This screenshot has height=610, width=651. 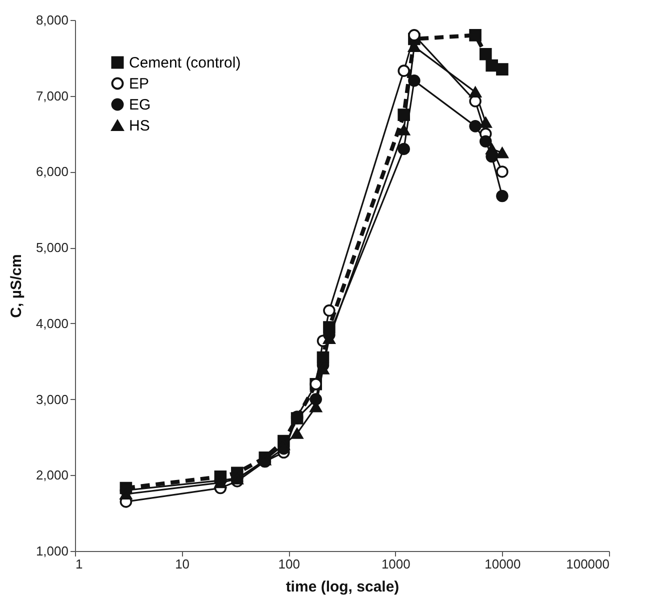 What do you see at coordinates (52, 475) in the screenshot?
I see `y-tick-label: 2,000` at bounding box center [52, 475].